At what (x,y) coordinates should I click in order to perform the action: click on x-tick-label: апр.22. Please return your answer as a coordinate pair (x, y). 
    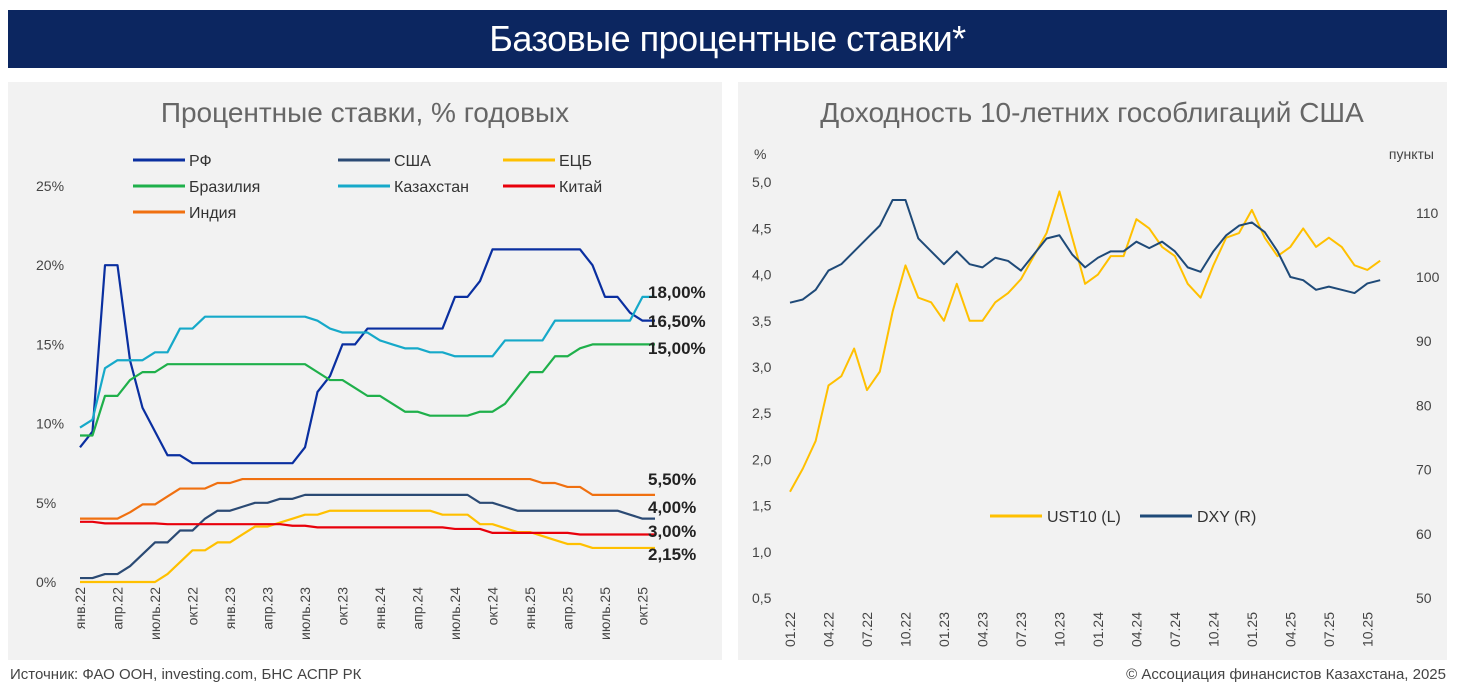
    Looking at the image, I should click on (118, 608).